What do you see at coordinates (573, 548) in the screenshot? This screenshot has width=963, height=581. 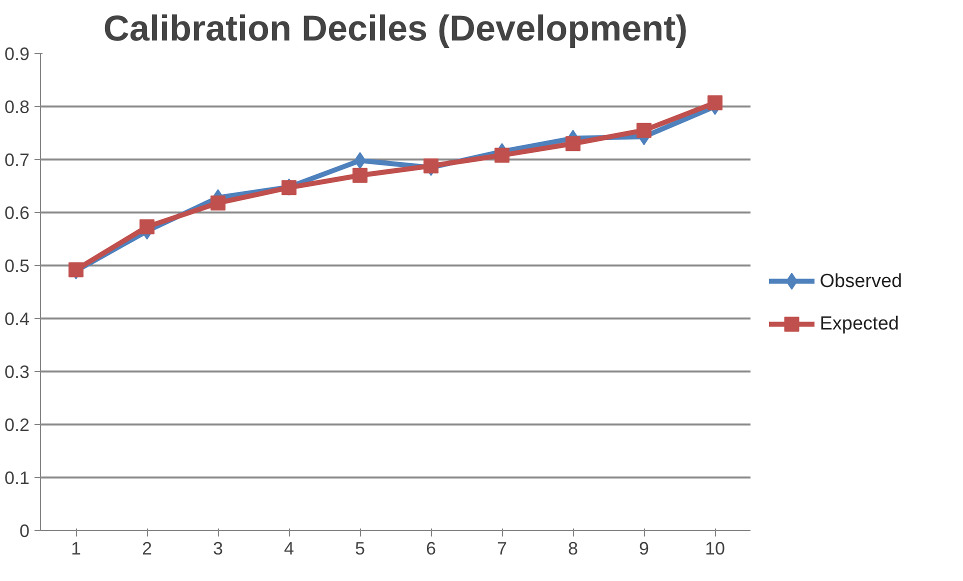 I see `x-tick-label: 8` at bounding box center [573, 548].